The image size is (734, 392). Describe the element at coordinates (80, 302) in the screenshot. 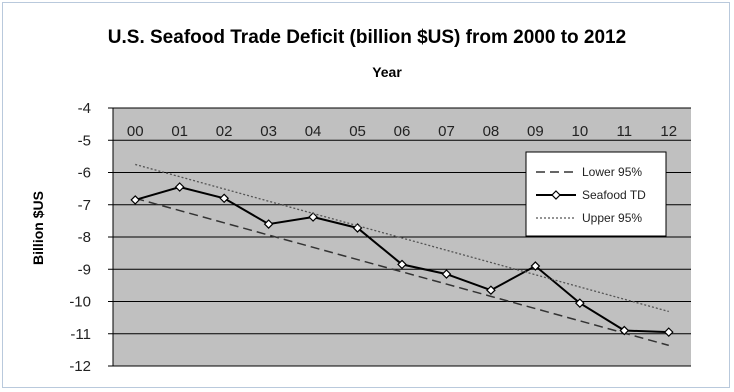

I see `y-tick-label: -10` at that location.